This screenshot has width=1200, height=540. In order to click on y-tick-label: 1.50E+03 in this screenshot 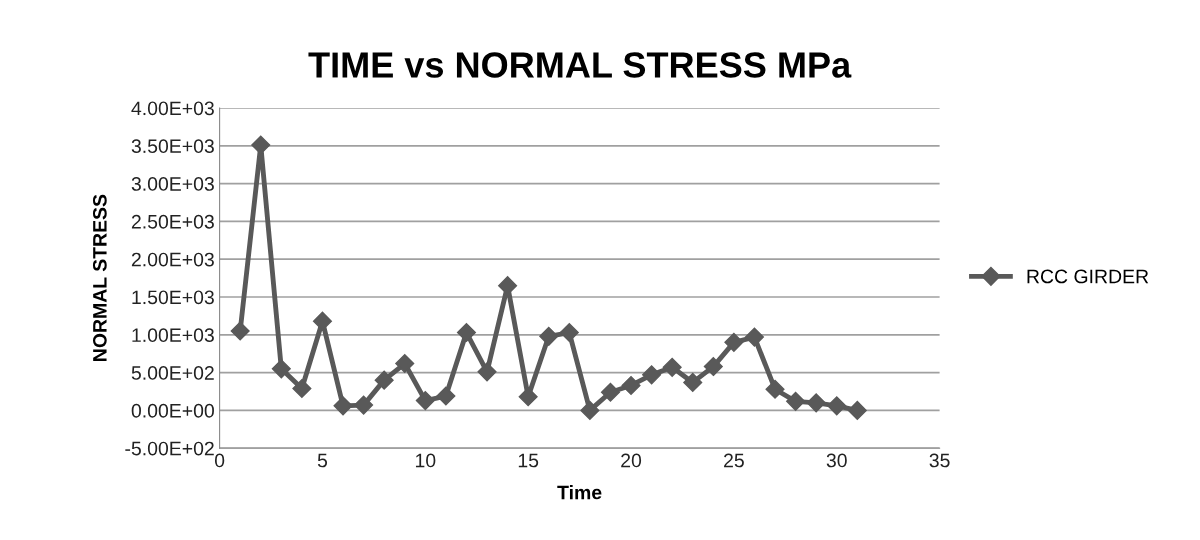, I will do `click(173, 297)`.